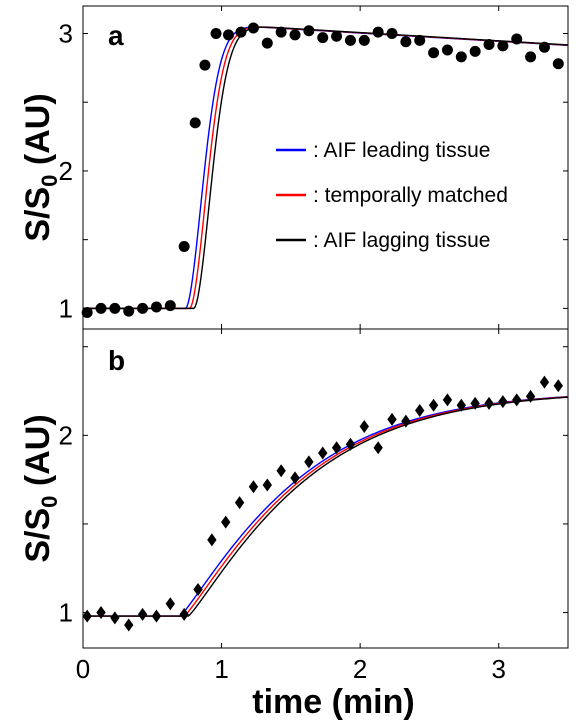 This screenshot has width=580, height=721. What do you see at coordinates (360, 669) in the screenshot?
I see `x-tick-label: 2` at bounding box center [360, 669].